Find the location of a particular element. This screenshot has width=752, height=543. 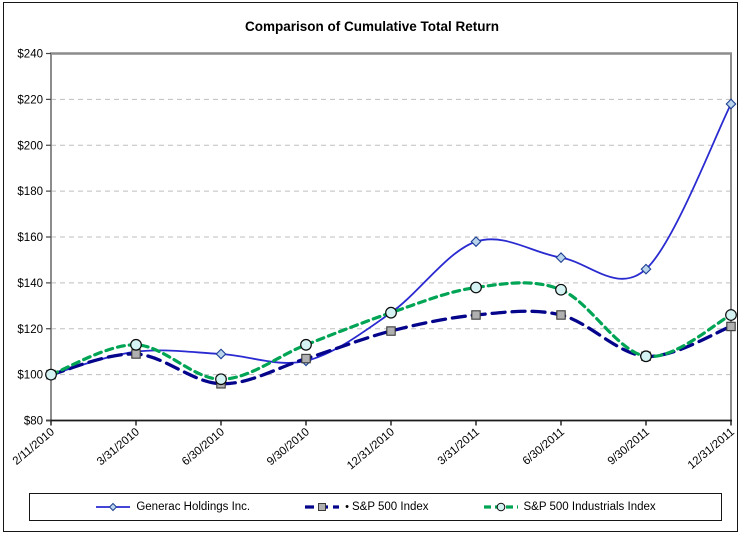

y-axis-tick-label: $140 is located at coordinates (30, 284).